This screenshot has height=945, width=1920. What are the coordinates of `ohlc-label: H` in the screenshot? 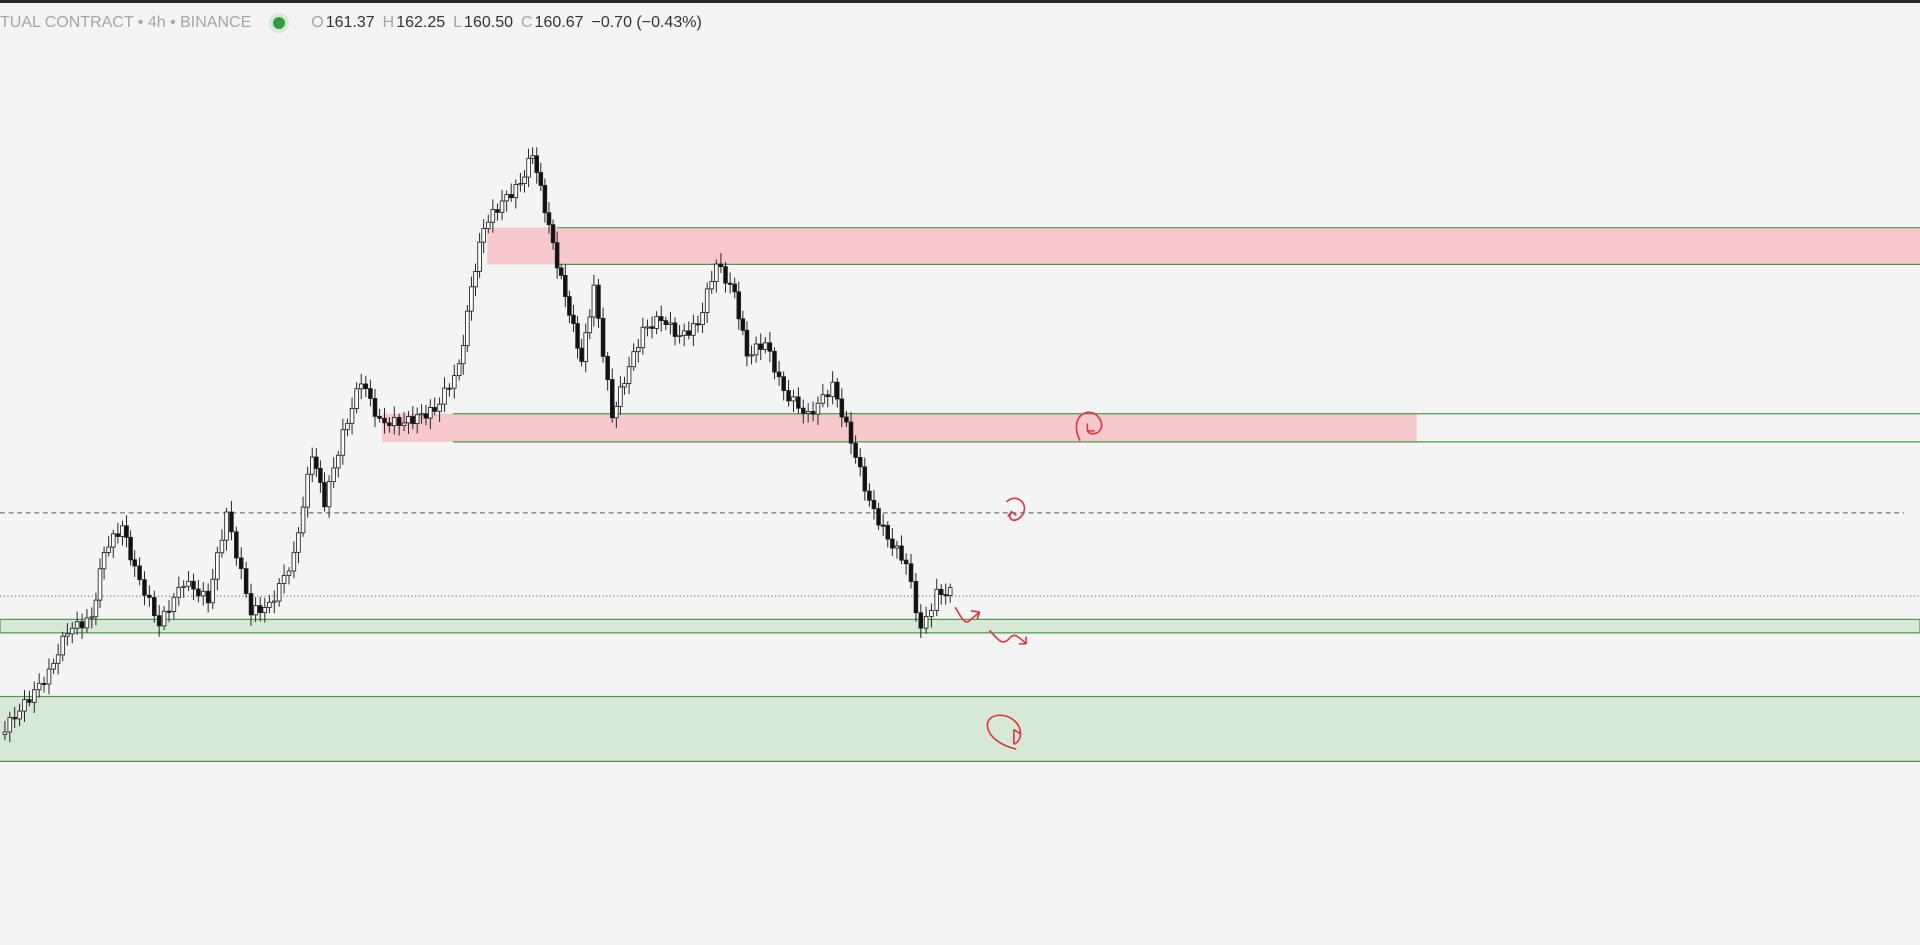 It's located at (388, 22).